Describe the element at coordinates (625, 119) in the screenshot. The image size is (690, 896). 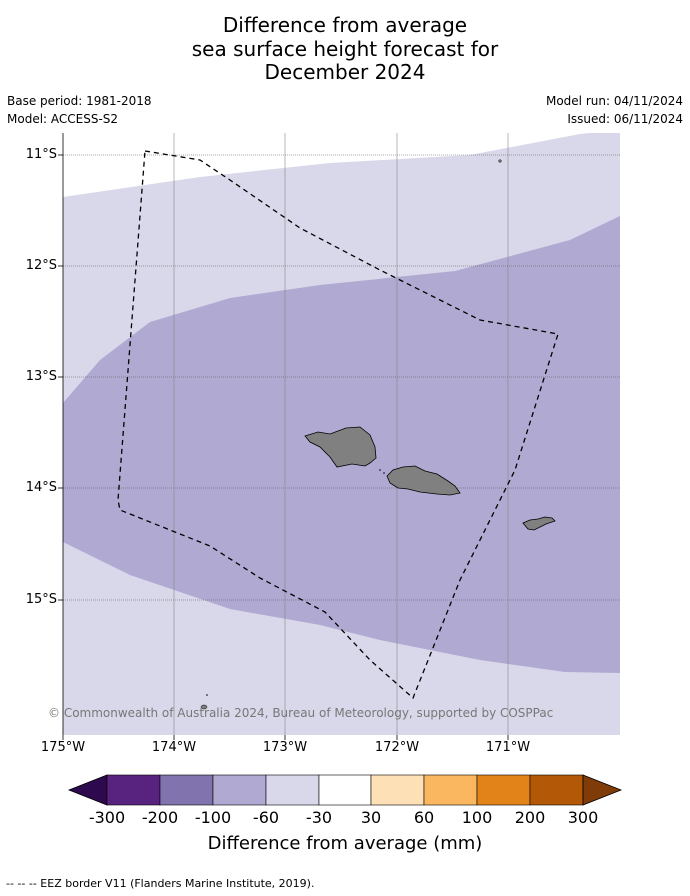
I see `issued-date: Issued: 06/11/2024` at that location.